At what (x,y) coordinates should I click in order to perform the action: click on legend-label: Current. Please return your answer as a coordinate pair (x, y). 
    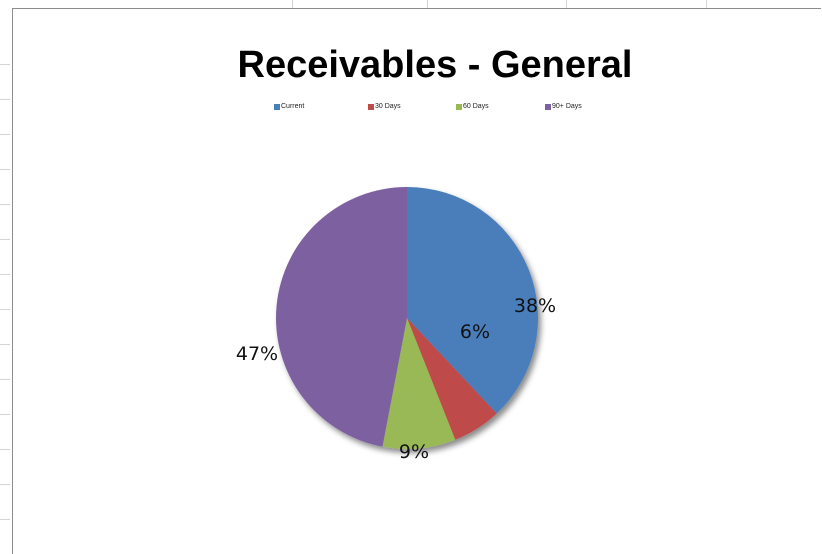
    Looking at the image, I should click on (293, 106).